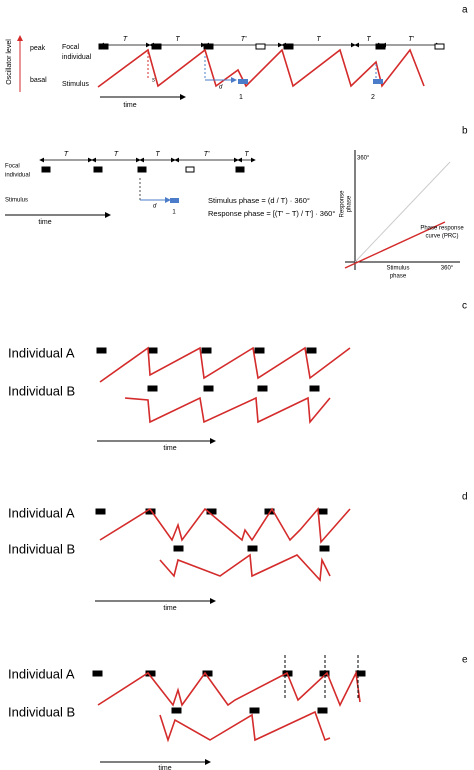 This screenshot has height=770, width=474. Describe the element at coordinates (465, 660) in the screenshot. I see `panel-label: e` at that location.